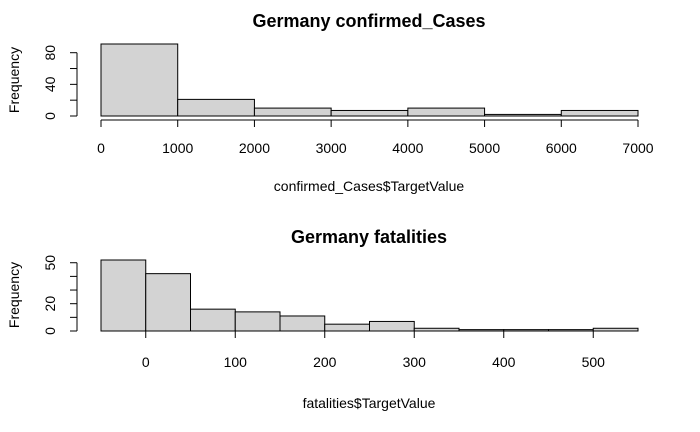  I want to click on y-tick-label: 20, so click(50, 304).